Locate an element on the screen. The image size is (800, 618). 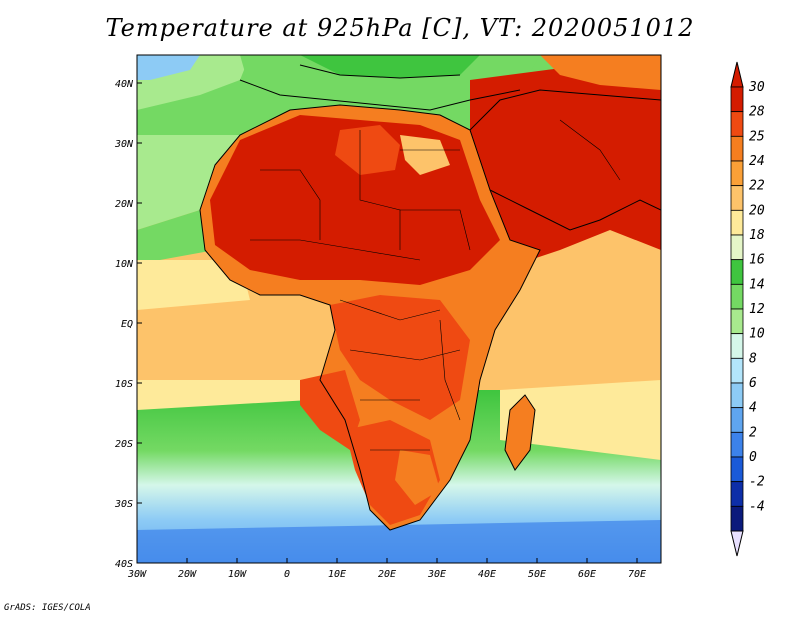
europe-north is located at coordinates (390, 66).